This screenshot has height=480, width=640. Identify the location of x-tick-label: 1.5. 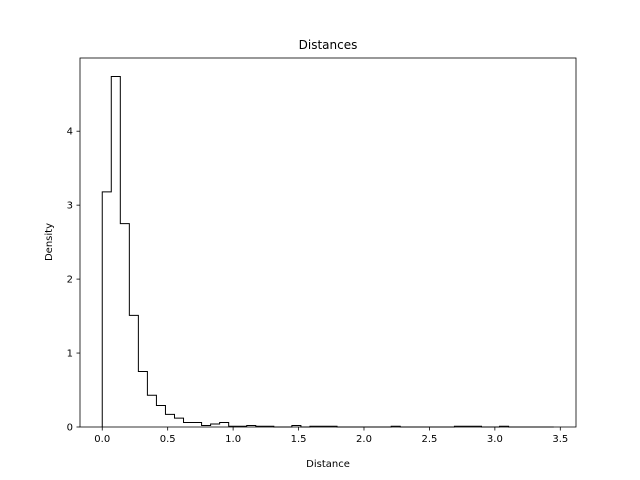
(299, 439).